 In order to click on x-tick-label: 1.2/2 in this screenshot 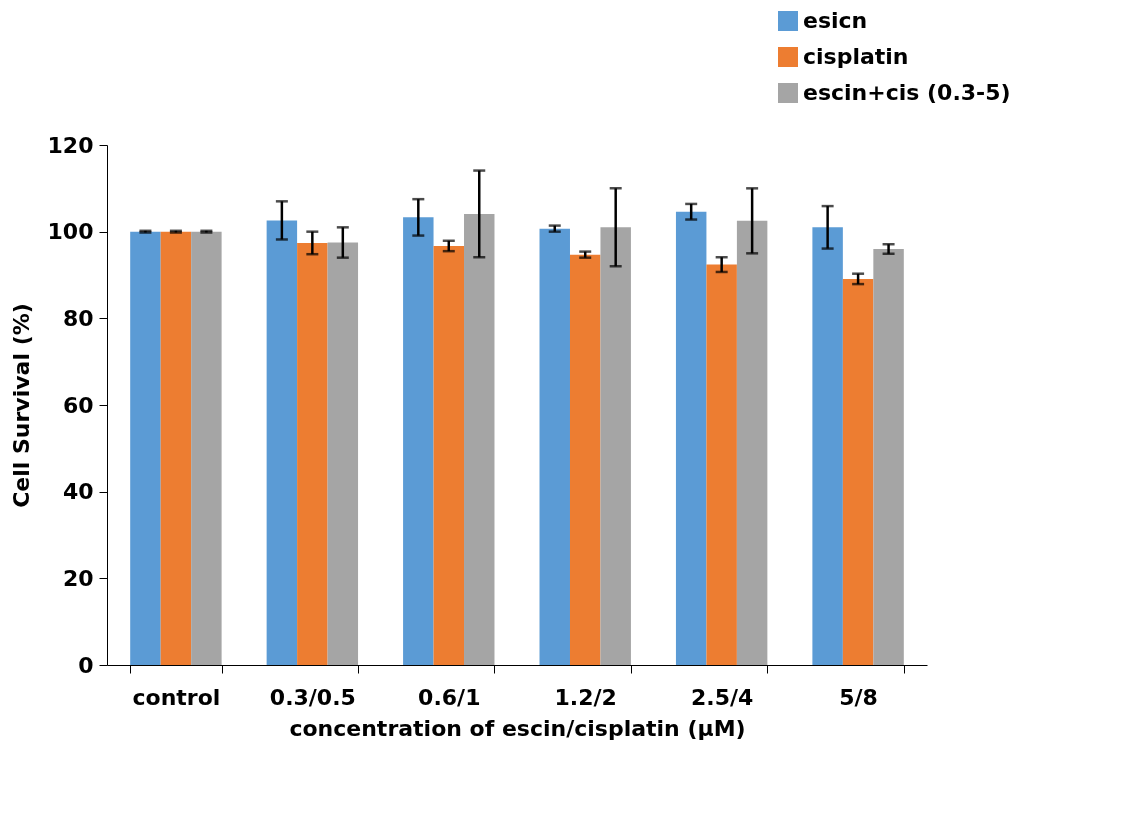, I will do `click(585, 697)`.